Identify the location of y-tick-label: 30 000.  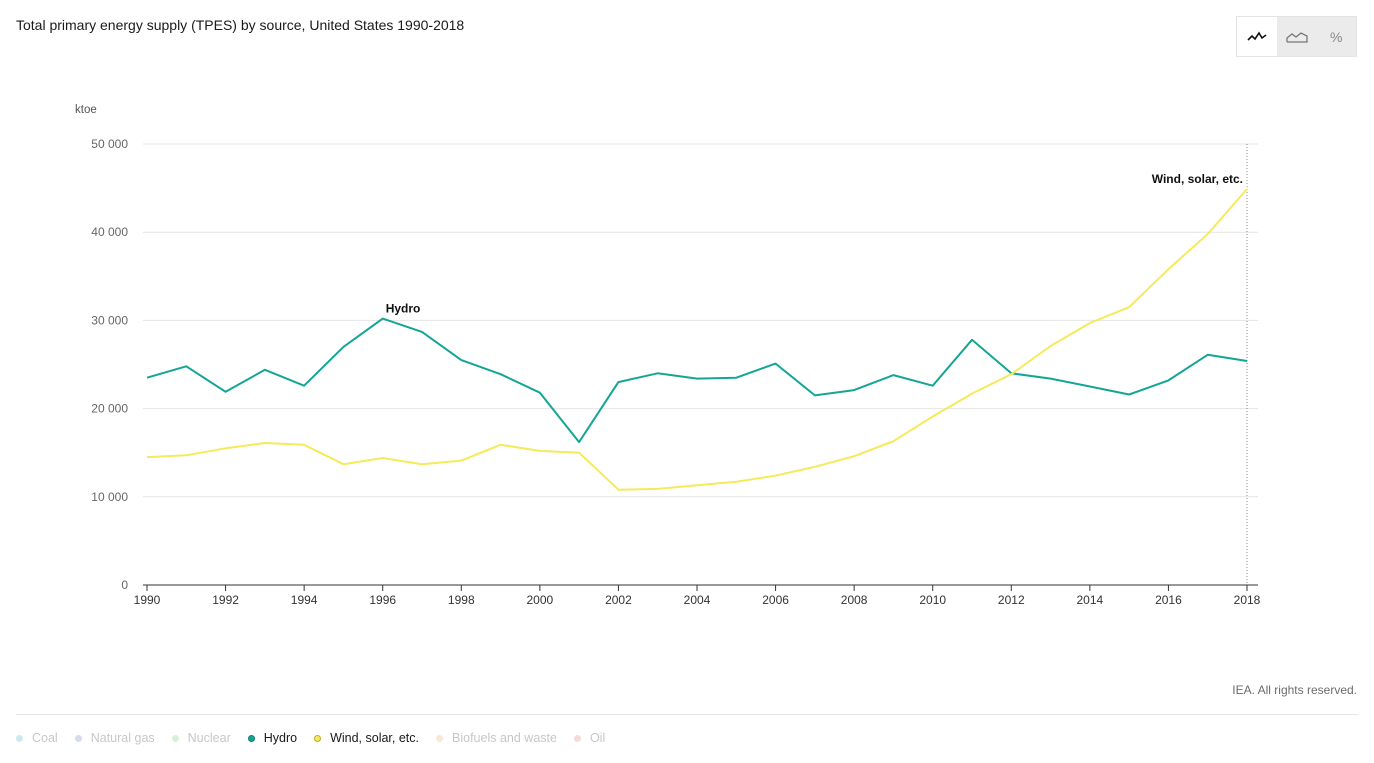
(109, 320).